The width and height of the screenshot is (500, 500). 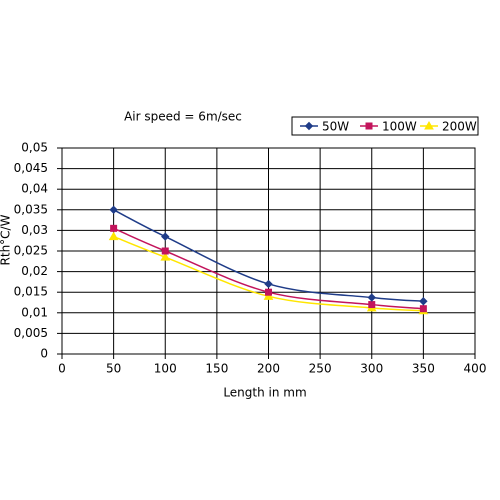 What do you see at coordinates (216, 369) in the screenshot?
I see `x-tick-label: 150` at bounding box center [216, 369].